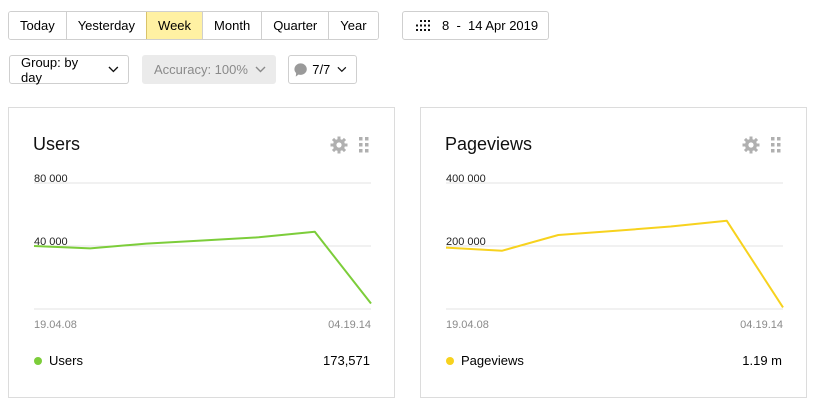 The image size is (818, 411). Describe the element at coordinates (106, 25) in the screenshot. I see `period-yesterday-button: Yesterday` at that location.